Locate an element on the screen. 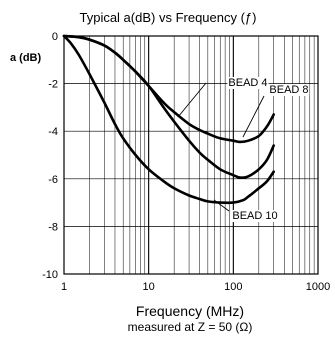  chart-title: Typical a(dB) vs Frequency (ƒ) is located at coordinates (167, 17).